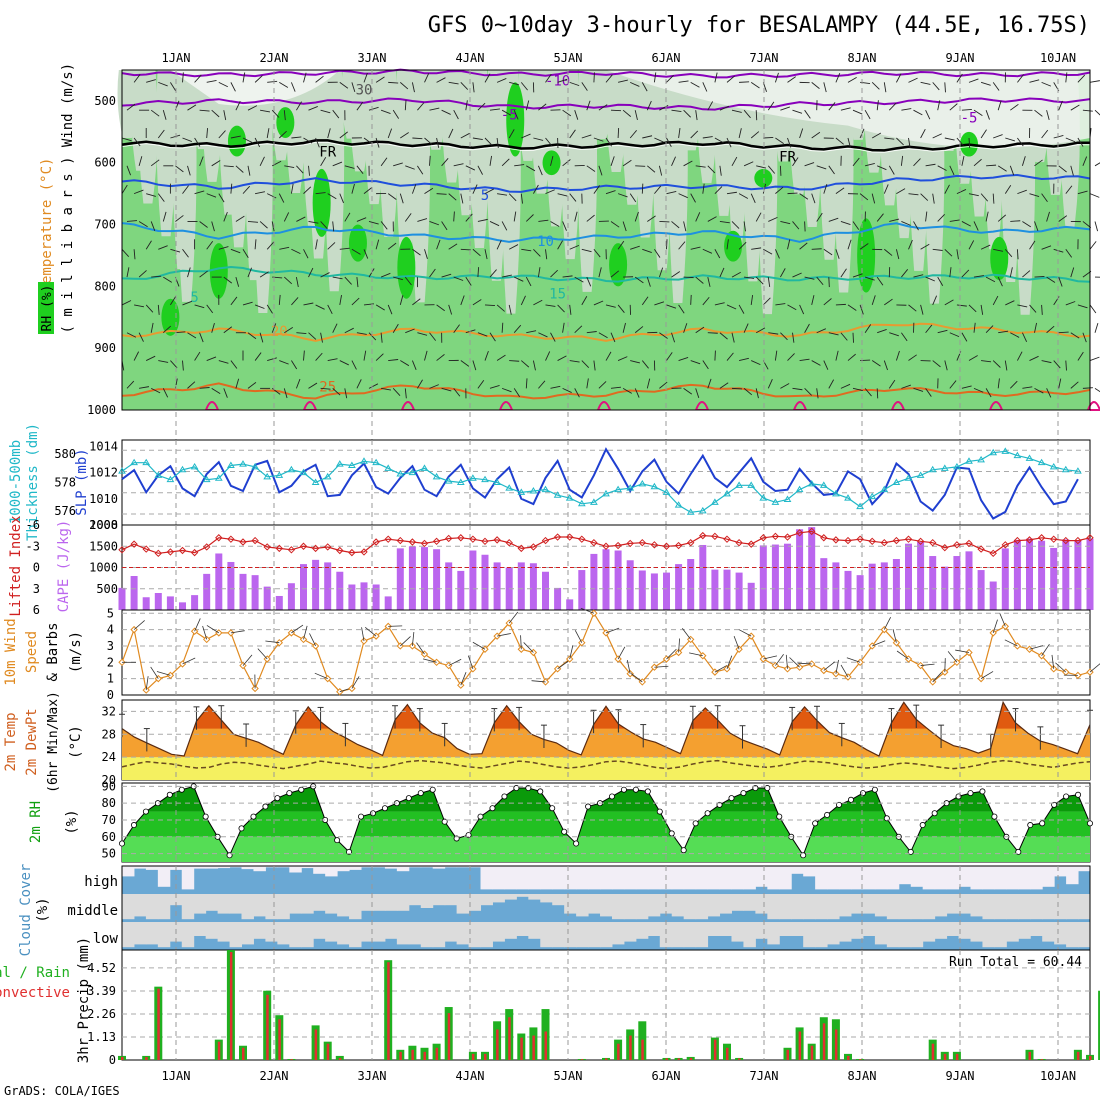  Describe the element at coordinates (764, 58) in the screenshot. I see `top-day-label: 7JAN` at that location.